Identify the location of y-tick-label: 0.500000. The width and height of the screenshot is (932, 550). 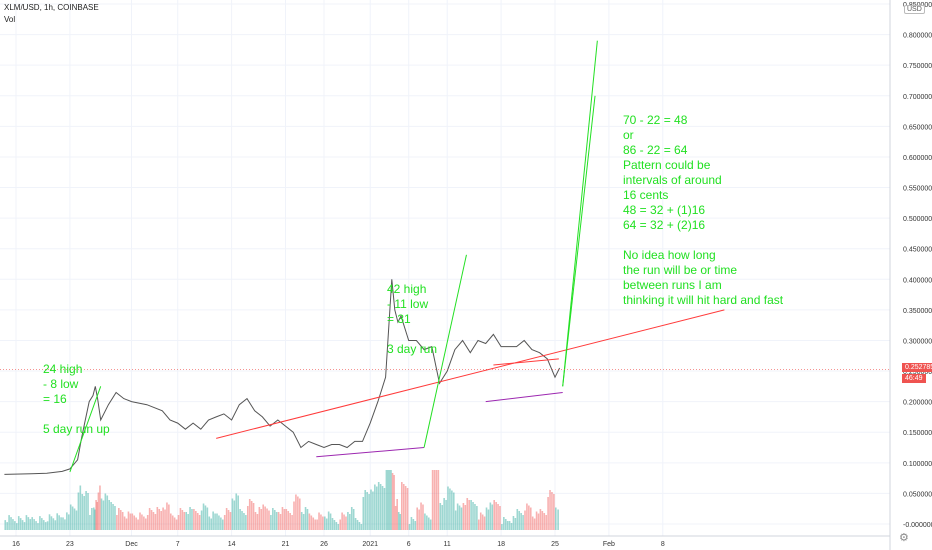
(917, 219).